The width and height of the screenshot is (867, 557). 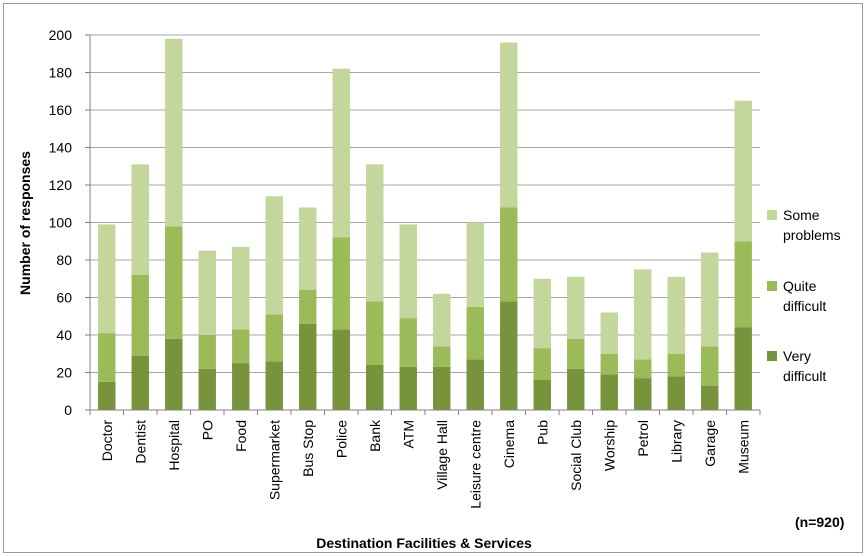 What do you see at coordinates (64, 373) in the screenshot?
I see `y-tick-label: 20` at bounding box center [64, 373].